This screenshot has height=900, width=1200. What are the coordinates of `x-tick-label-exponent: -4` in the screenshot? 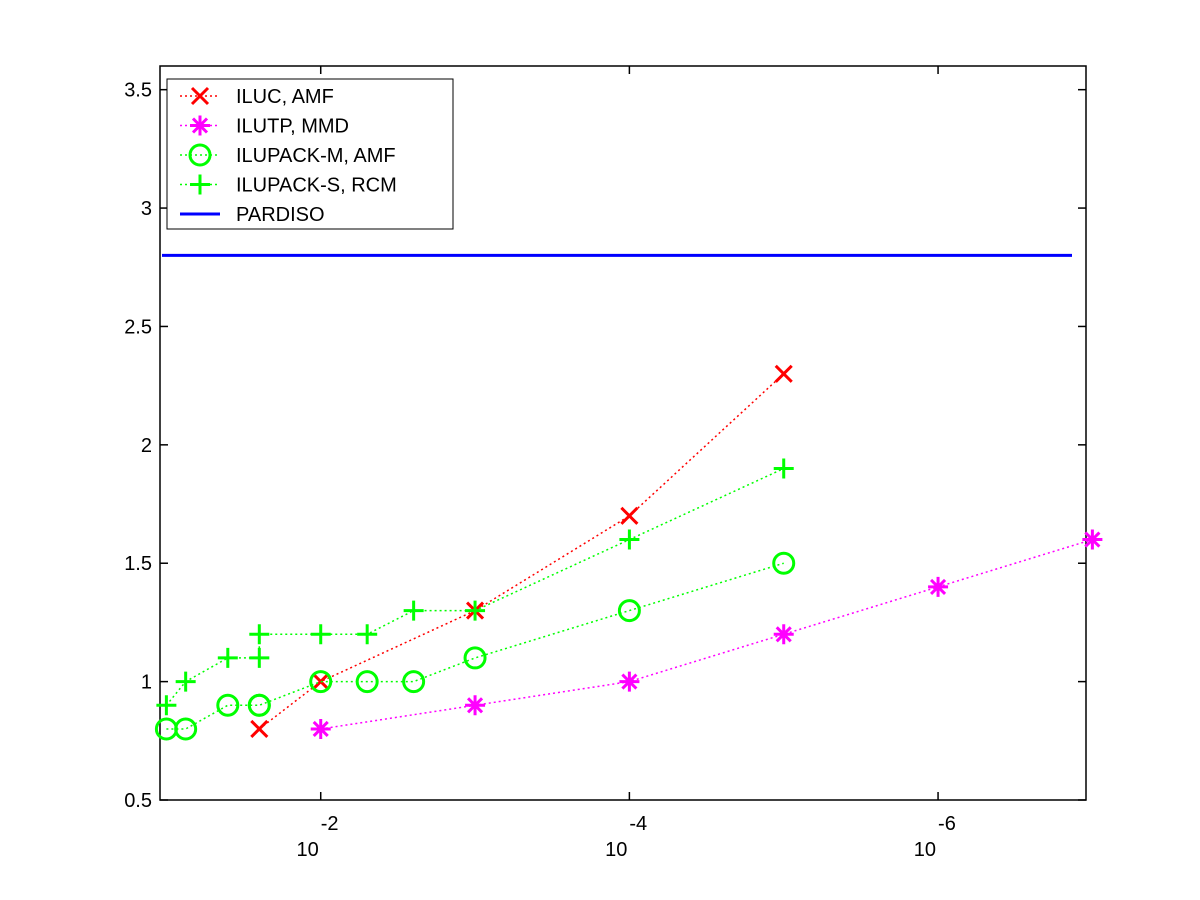 It's located at (638, 824).